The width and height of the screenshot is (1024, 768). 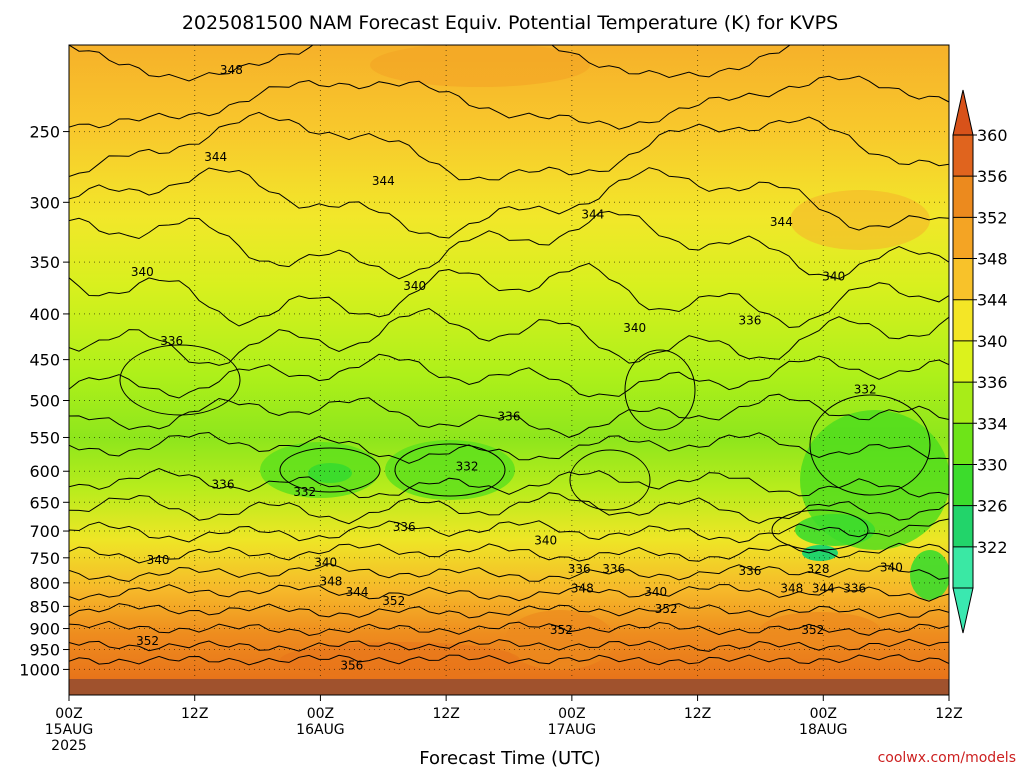 What do you see at coordinates (39, 669) in the screenshot?
I see `y-tick-label: 1000` at bounding box center [39, 669].